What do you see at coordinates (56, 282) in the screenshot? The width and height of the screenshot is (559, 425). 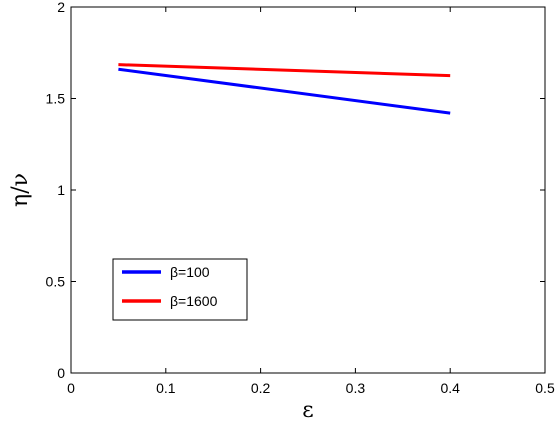 I see `y-tick-label: 0.5` at bounding box center [56, 282].